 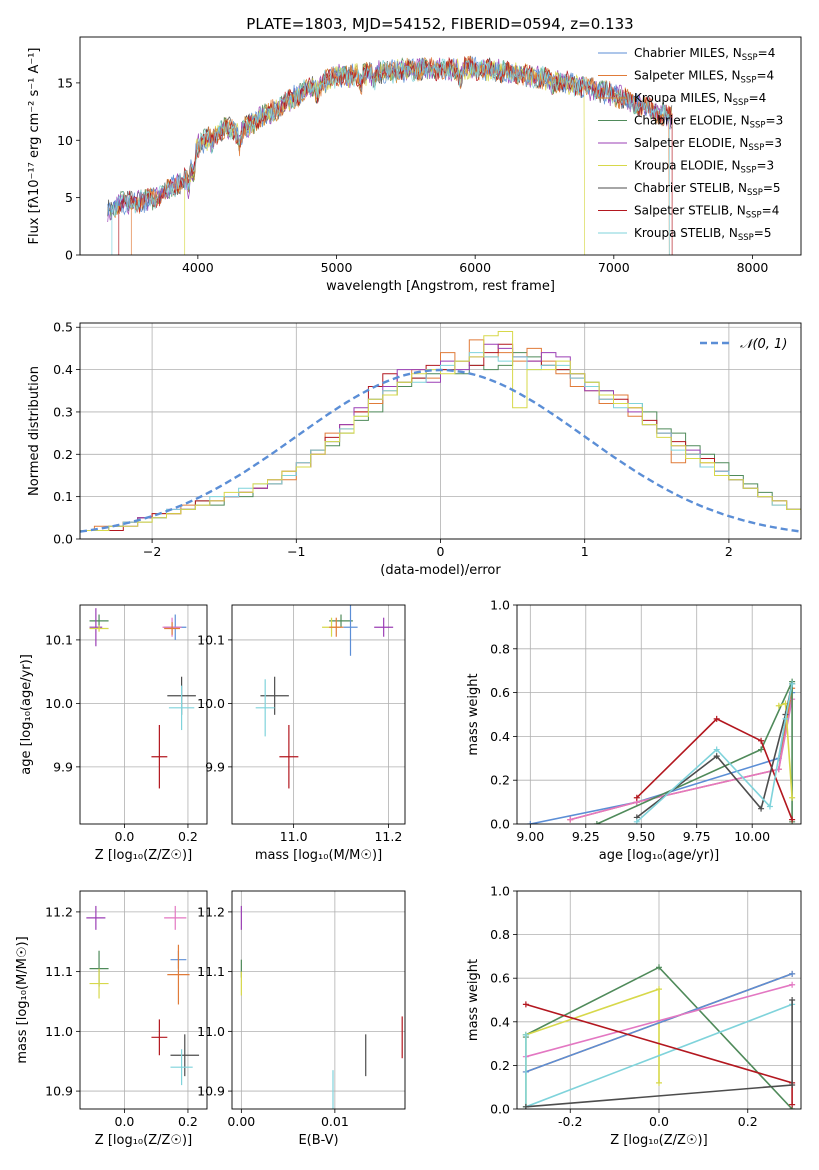 What do you see at coordinates (63, 411) in the screenshot?
I see `y-tick-label: 0.3` at bounding box center [63, 411].